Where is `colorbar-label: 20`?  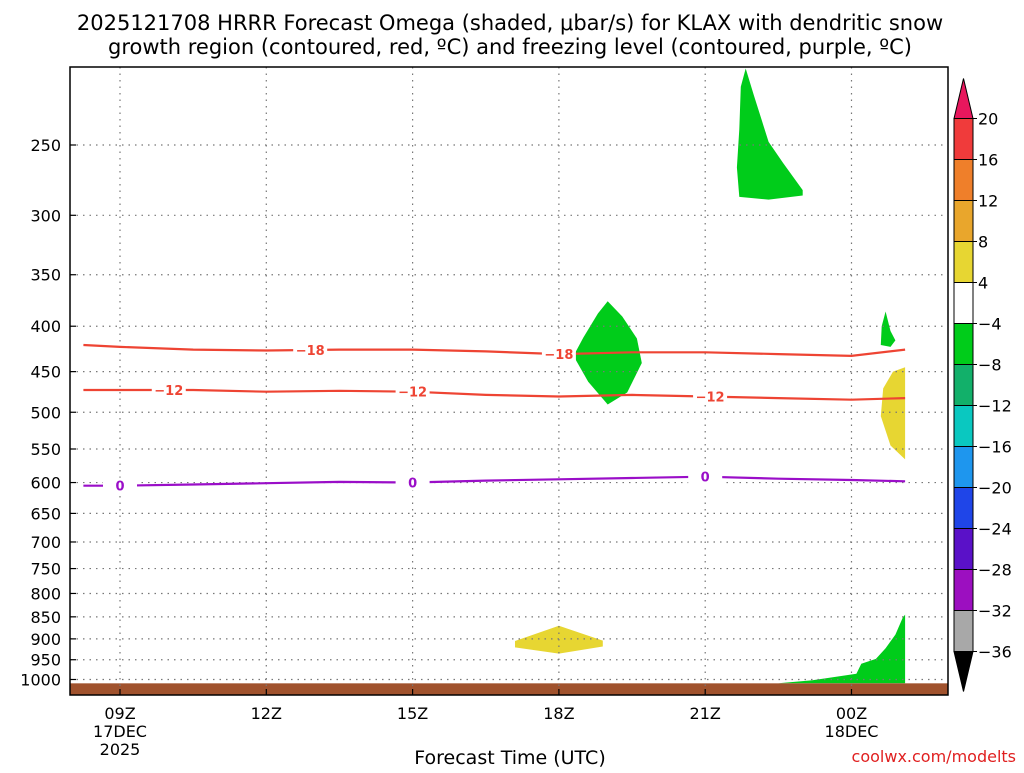
colorbar-label: 20 is located at coordinates (988, 119).